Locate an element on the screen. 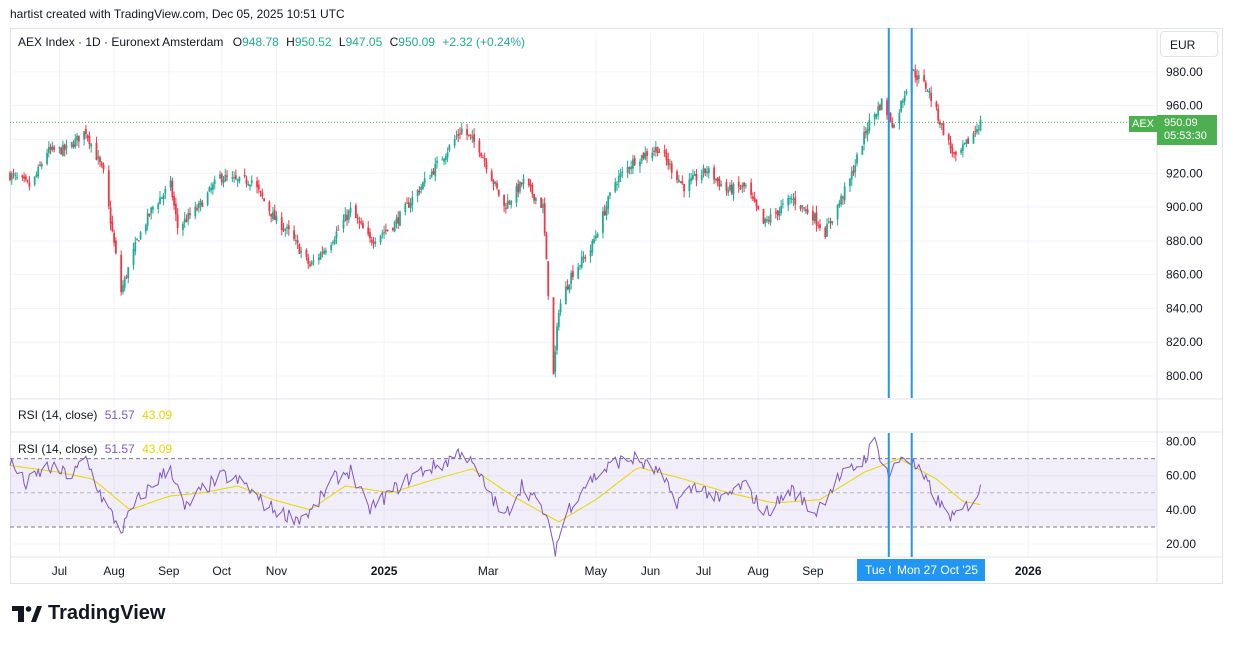  rsi-legend: RSI (14, close) 51.57 43.09 is located at coordinates (95, 449).